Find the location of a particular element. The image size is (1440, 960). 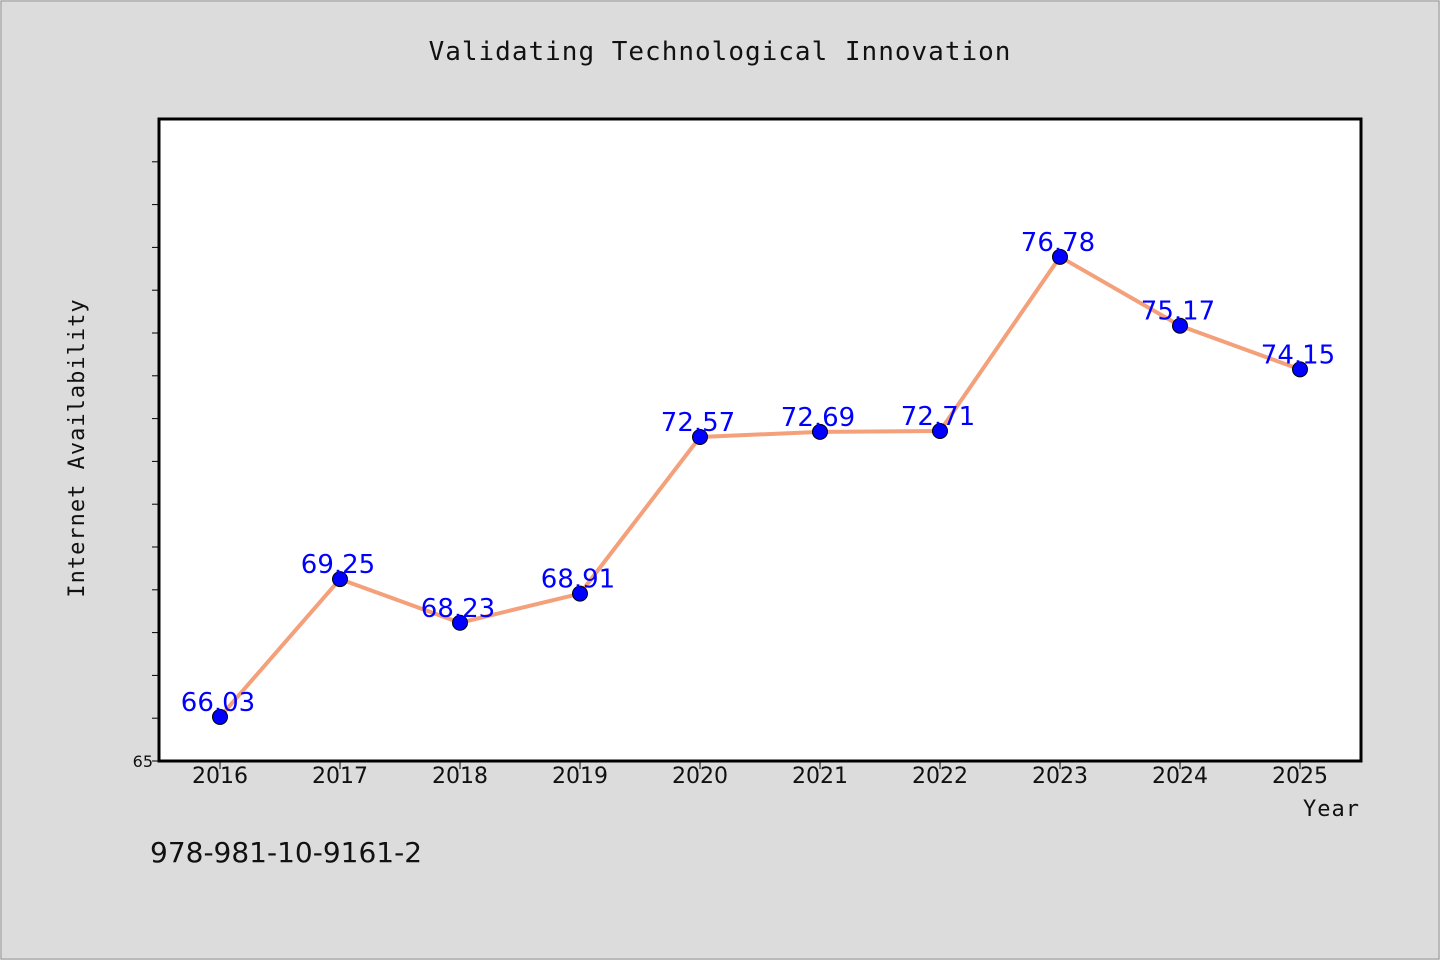

data-label-2022: 72.71 is located at coordinates (938, 417).